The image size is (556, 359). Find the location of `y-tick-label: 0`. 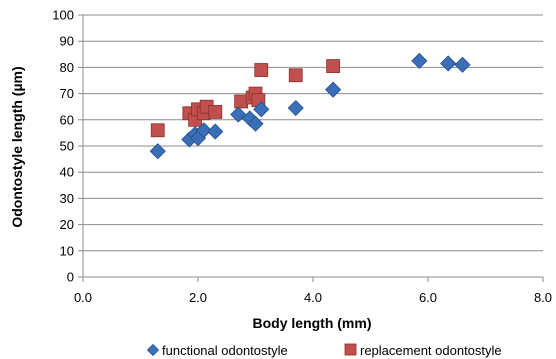

y-tick-label: 0 is located at coordinates (70, 277).